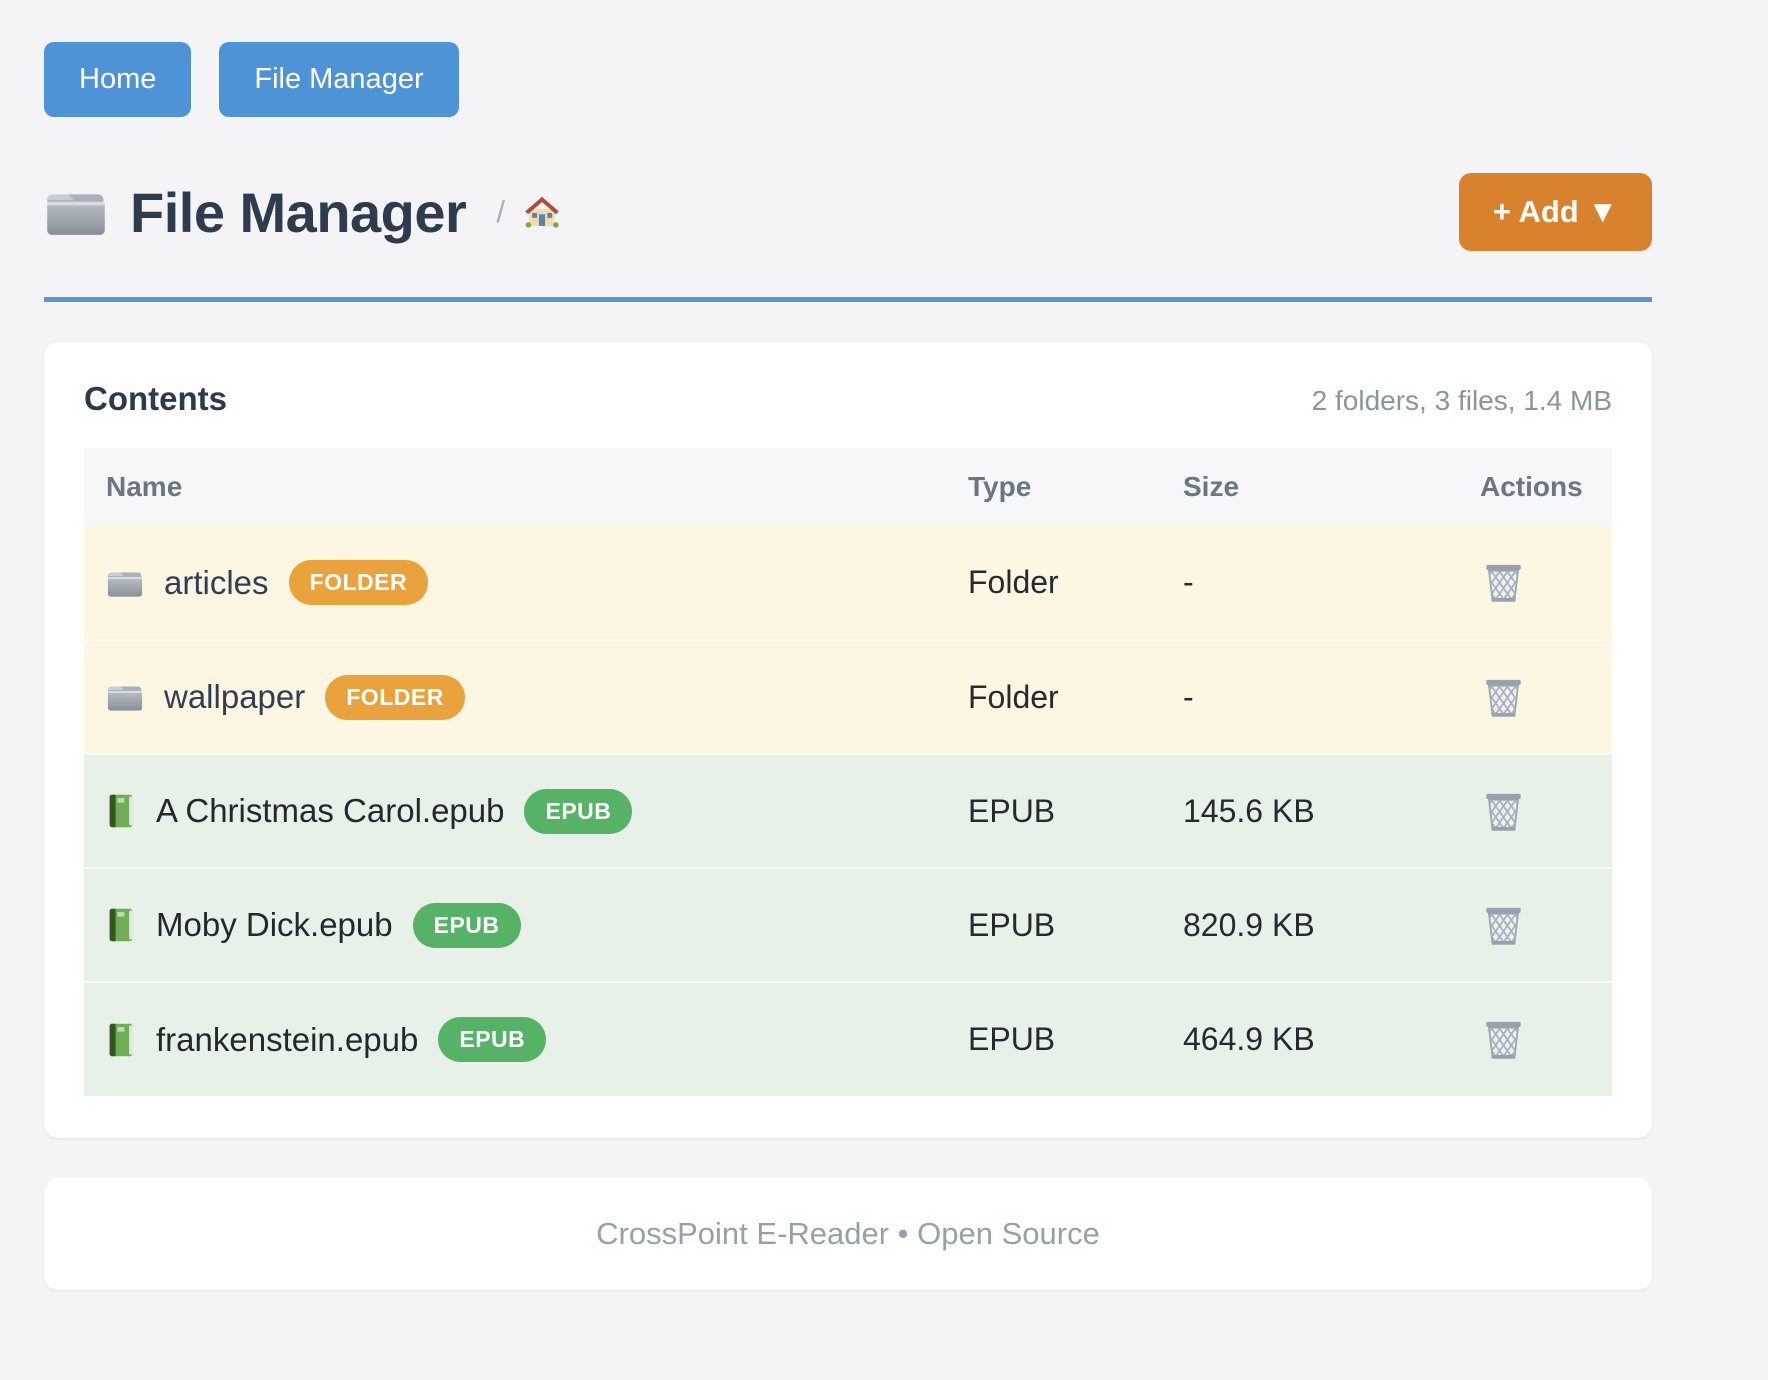 The image size is (1768, 1380). Describe the element at coordinates (848, 924) in the screenshot. I see `table-row: Moby Dick.epub EPUB EPUB 820.9 KB` at that location.